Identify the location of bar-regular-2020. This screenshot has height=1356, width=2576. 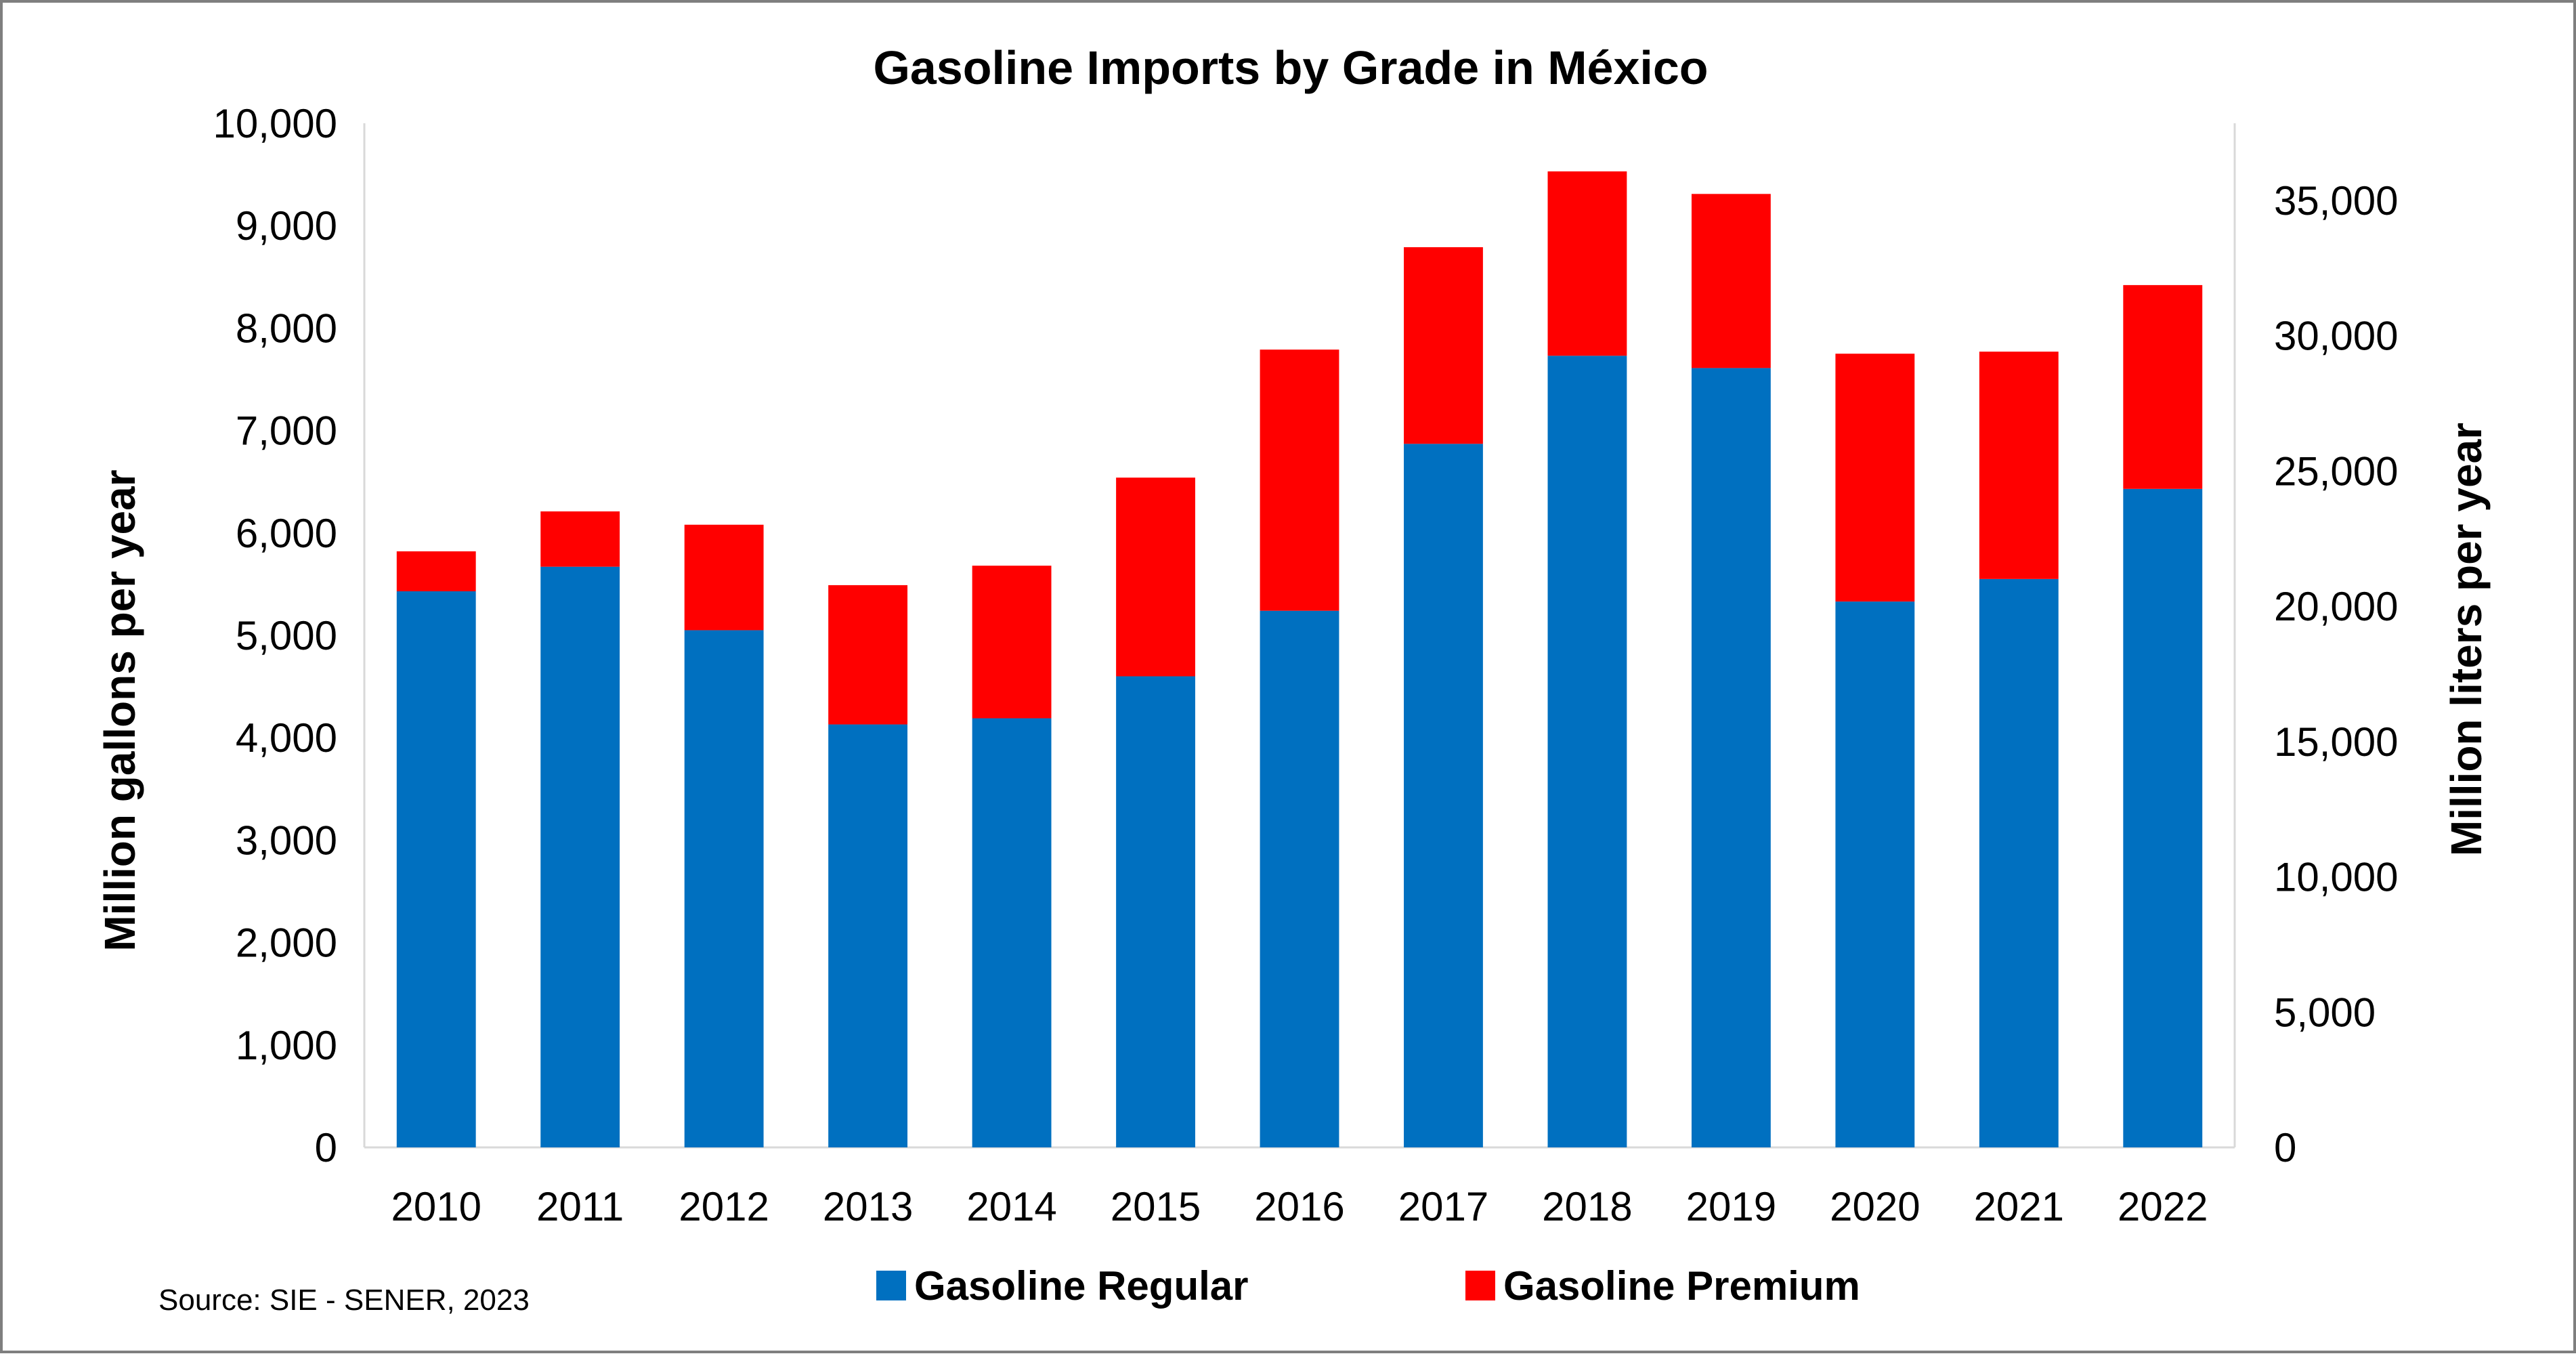
(1875, 874).